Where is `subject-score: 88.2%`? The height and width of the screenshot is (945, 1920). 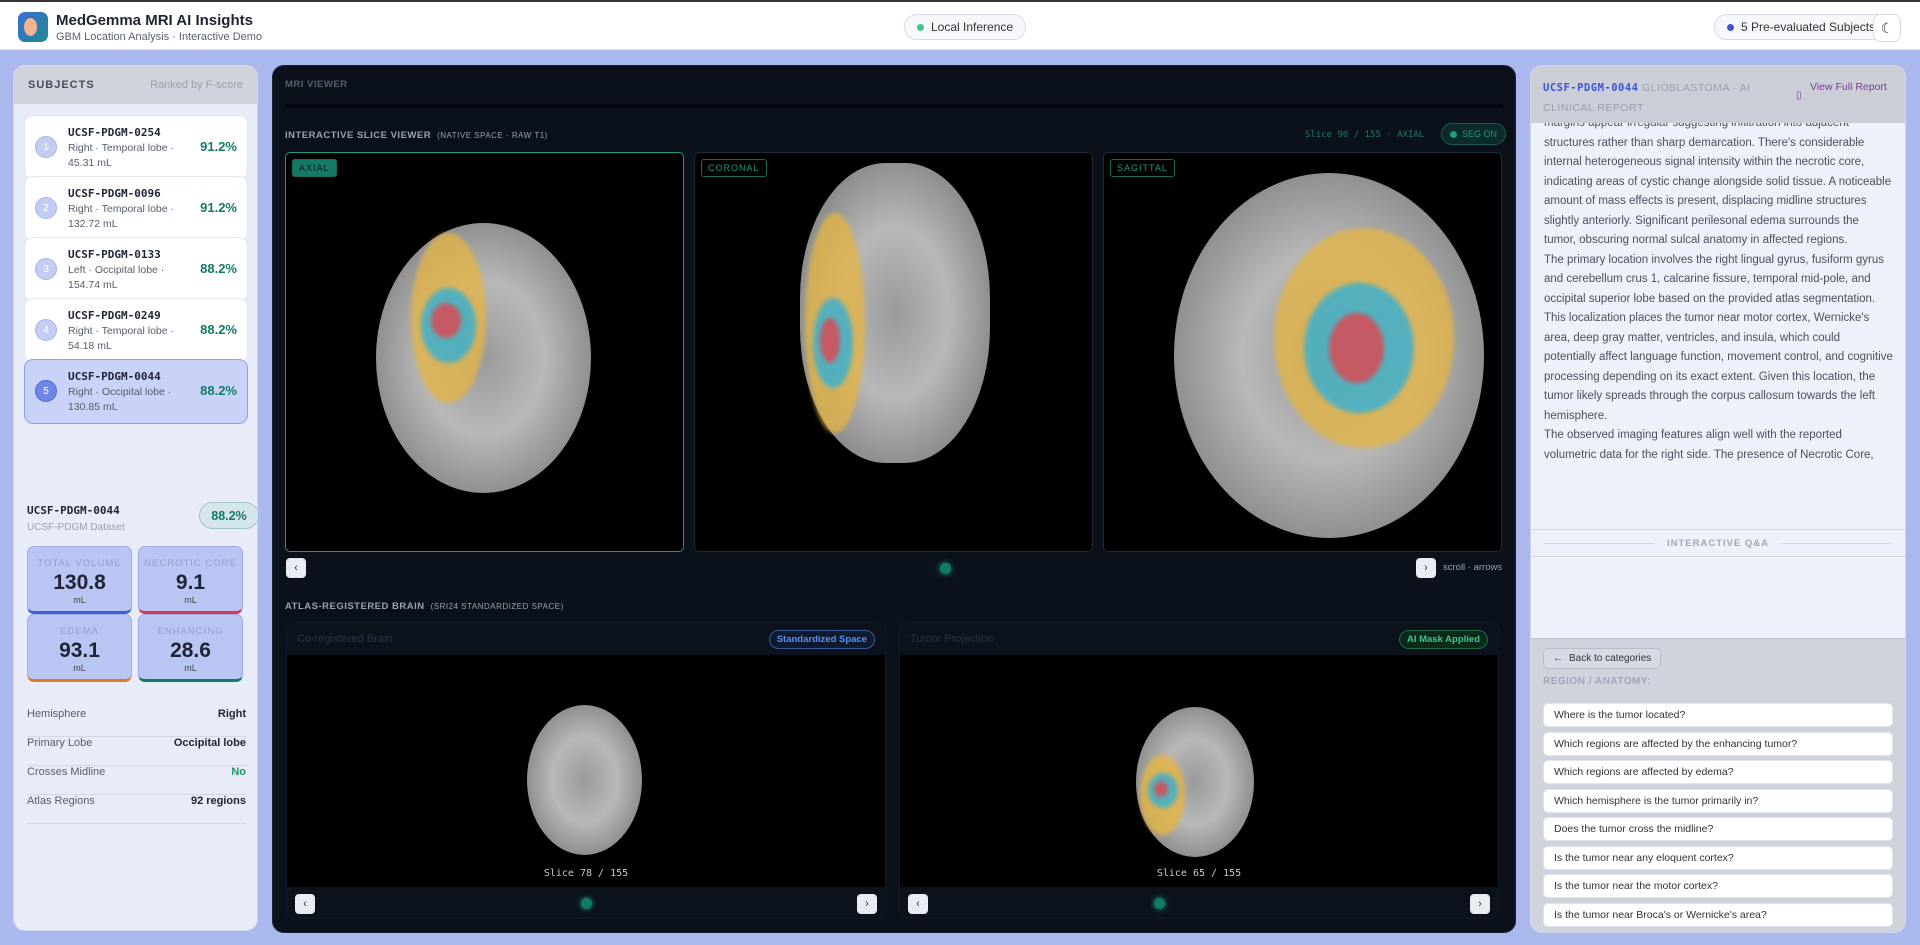
subject-score: 88.2% is located at coordinates (218, 268).